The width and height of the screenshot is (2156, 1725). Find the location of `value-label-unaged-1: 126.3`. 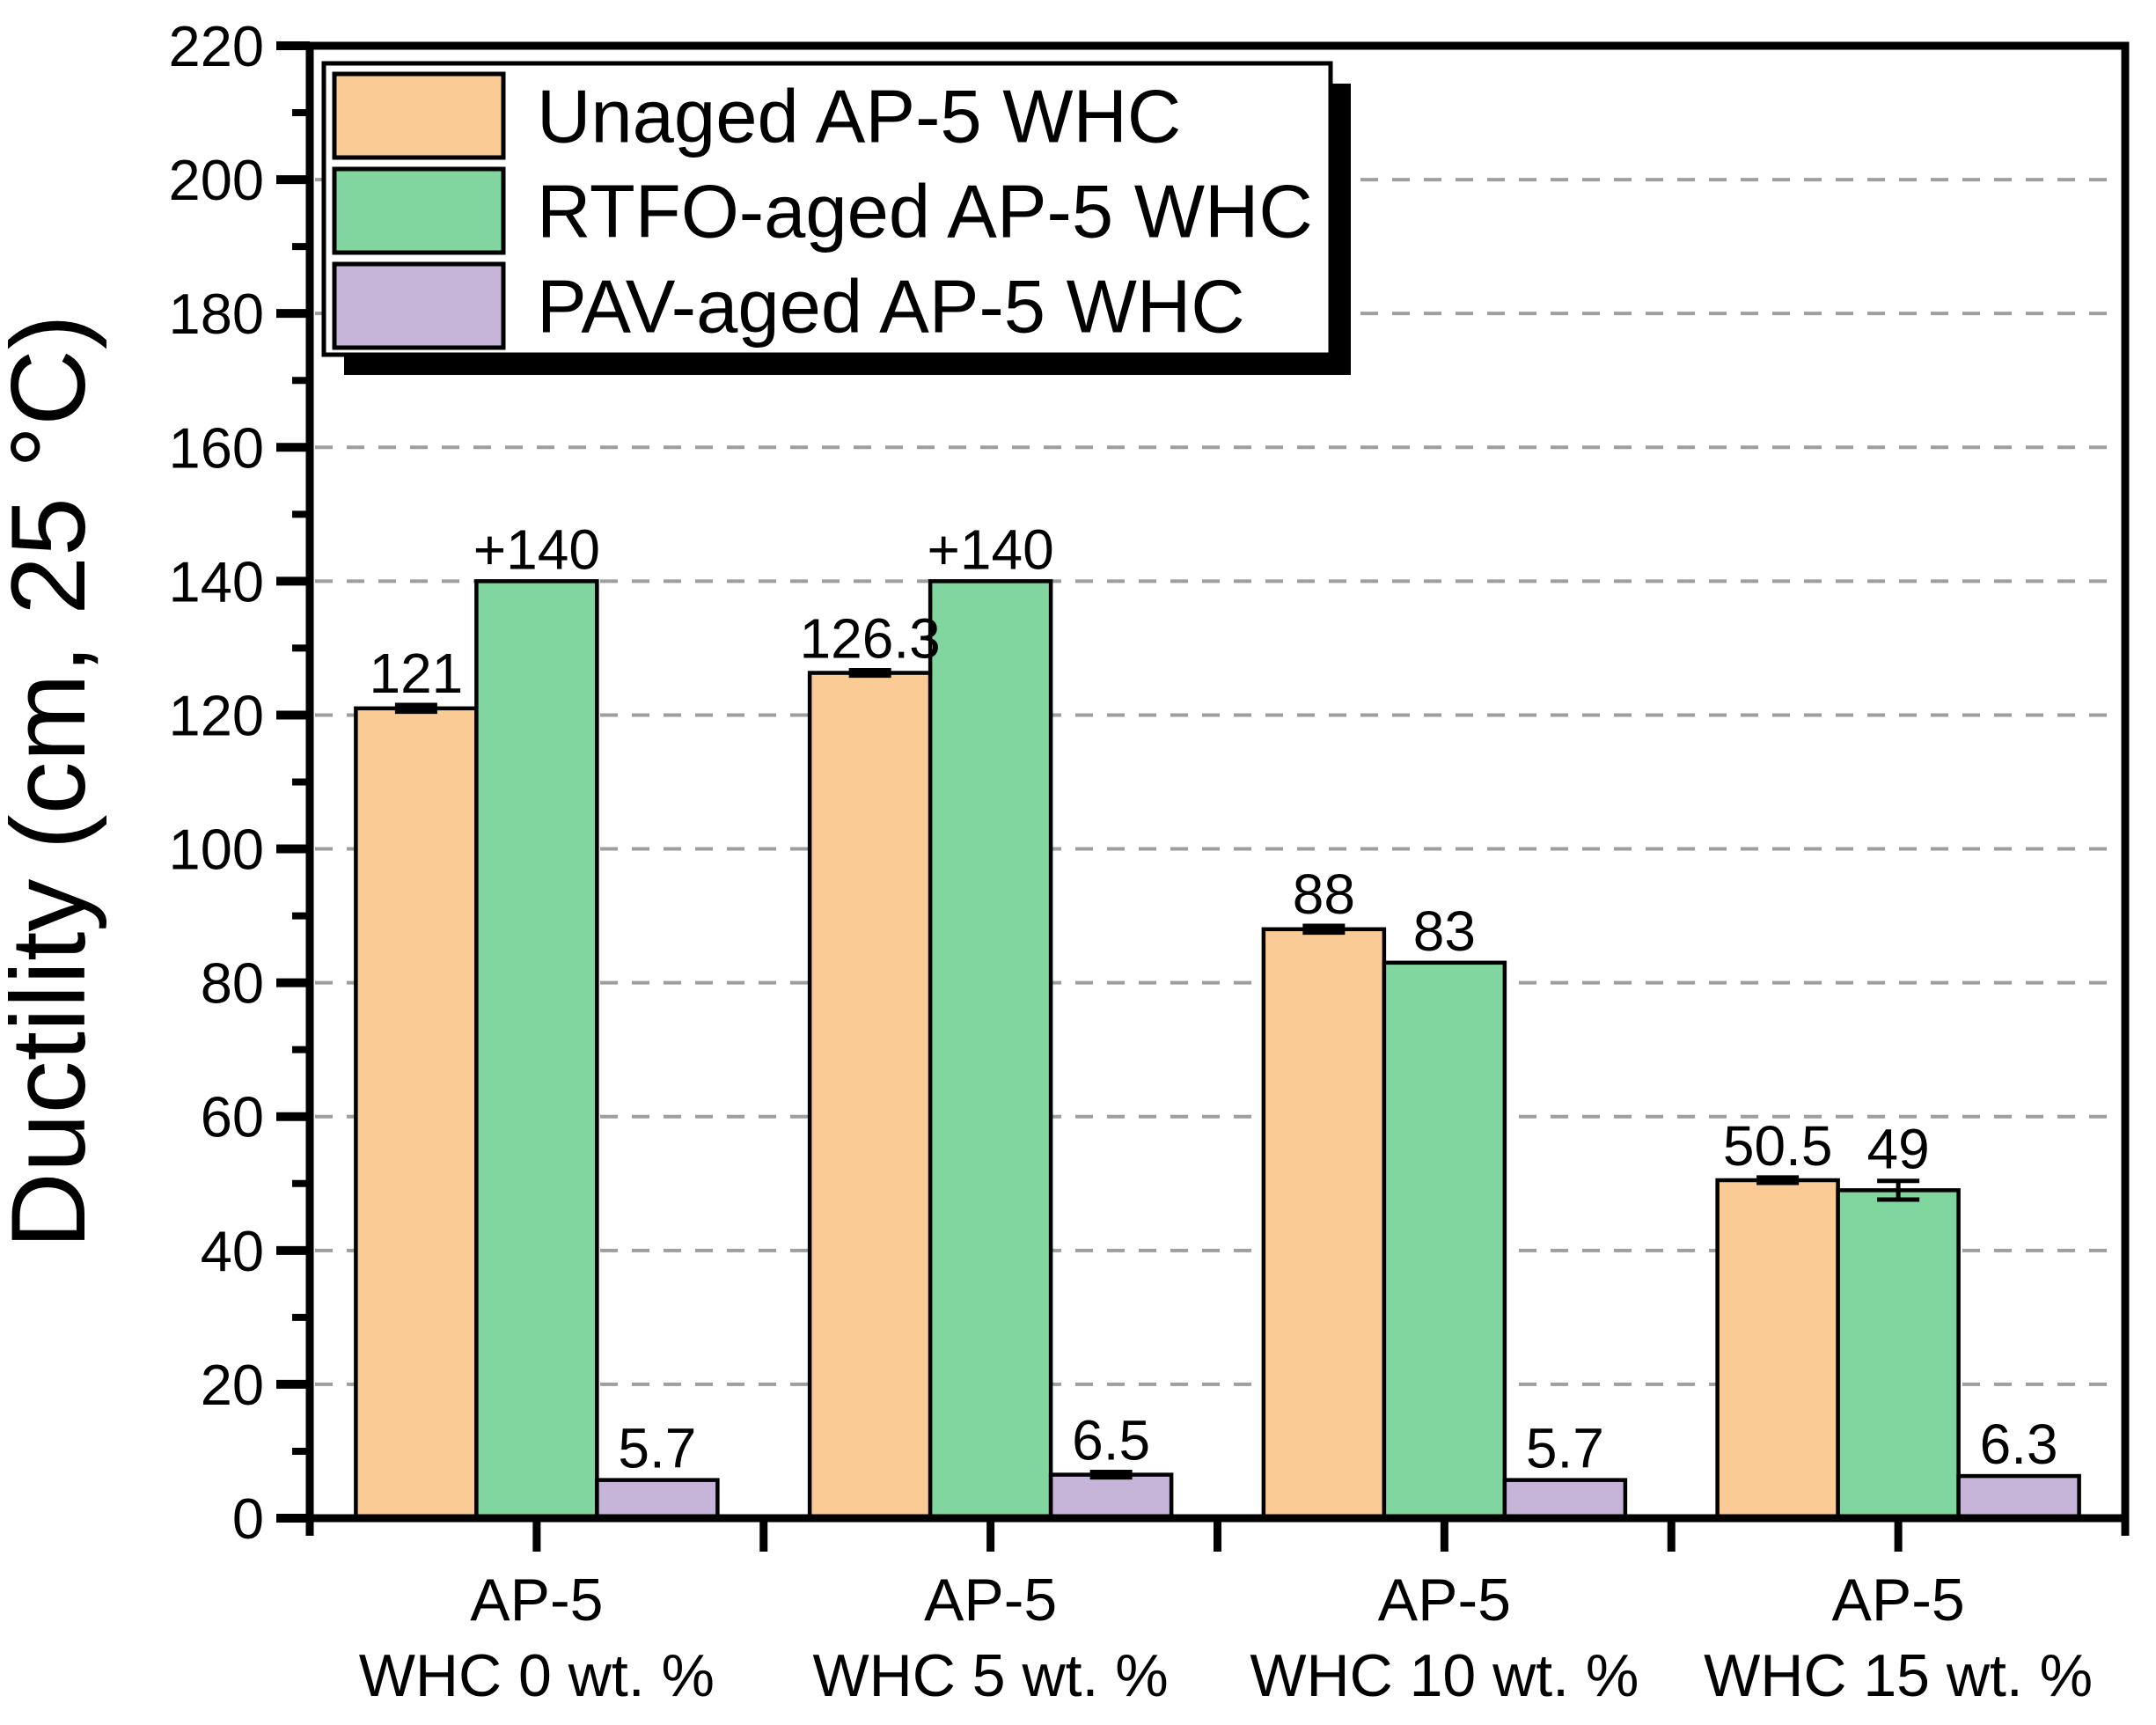

value-label-unaged-1: 126.3 is located at coordinates (870, 639).